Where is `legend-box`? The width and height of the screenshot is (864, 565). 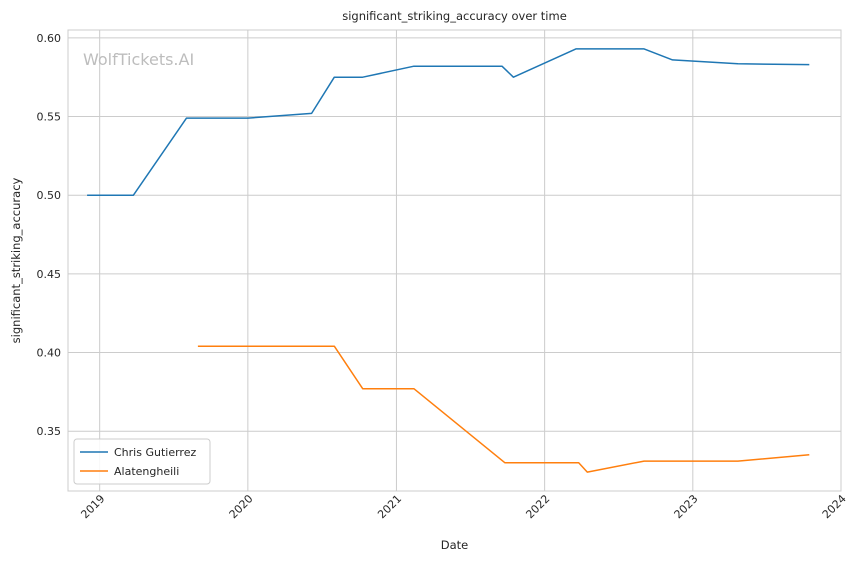
legend-box is located at coordinates (142, 461).